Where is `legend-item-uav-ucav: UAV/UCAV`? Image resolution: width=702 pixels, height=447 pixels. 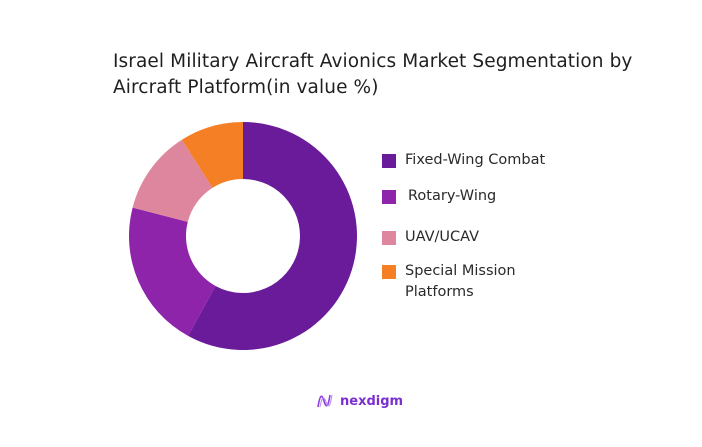 legend-item-uav-ucav: UAV/UCAV is located at coordinates (473, 237).